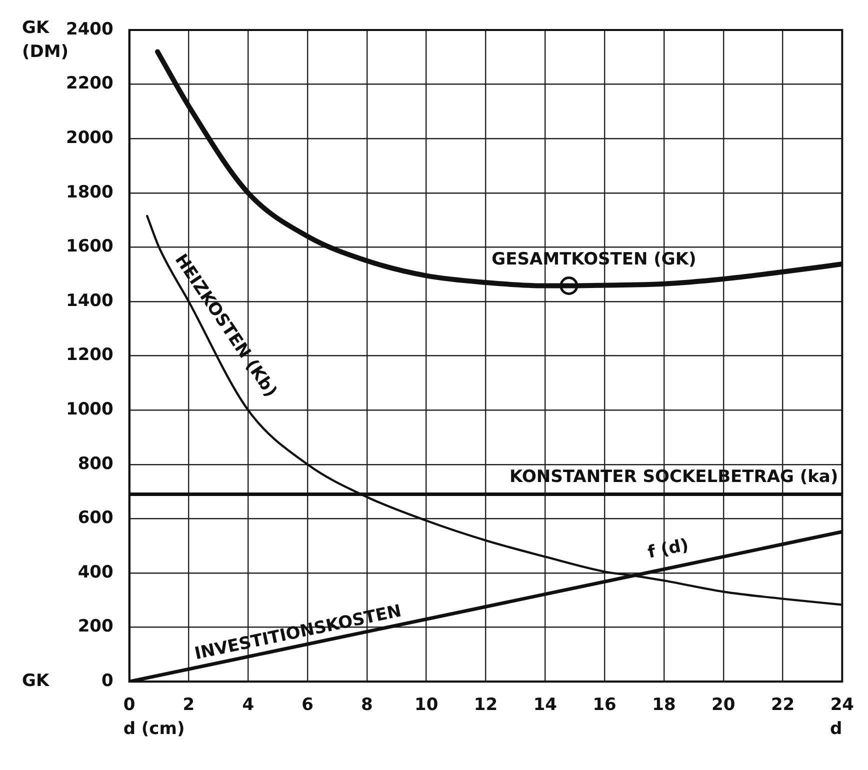 This screenshot has height=770, width=868. I want to click on x-tick-label: 4, so click(248, 705).